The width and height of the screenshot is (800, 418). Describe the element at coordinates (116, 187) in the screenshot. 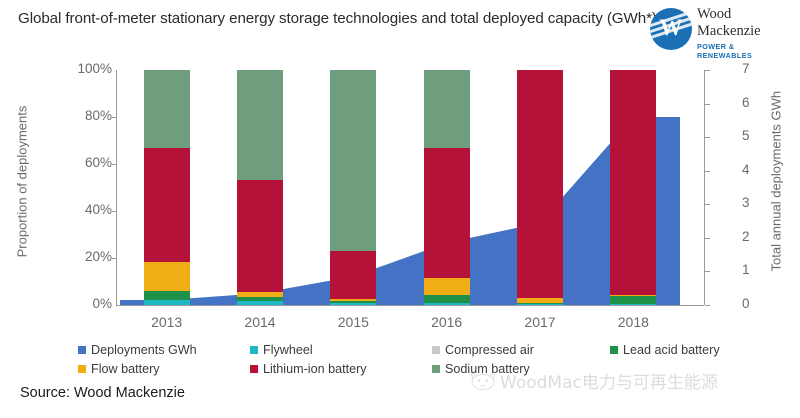

I see `y-axis-line` at that location.